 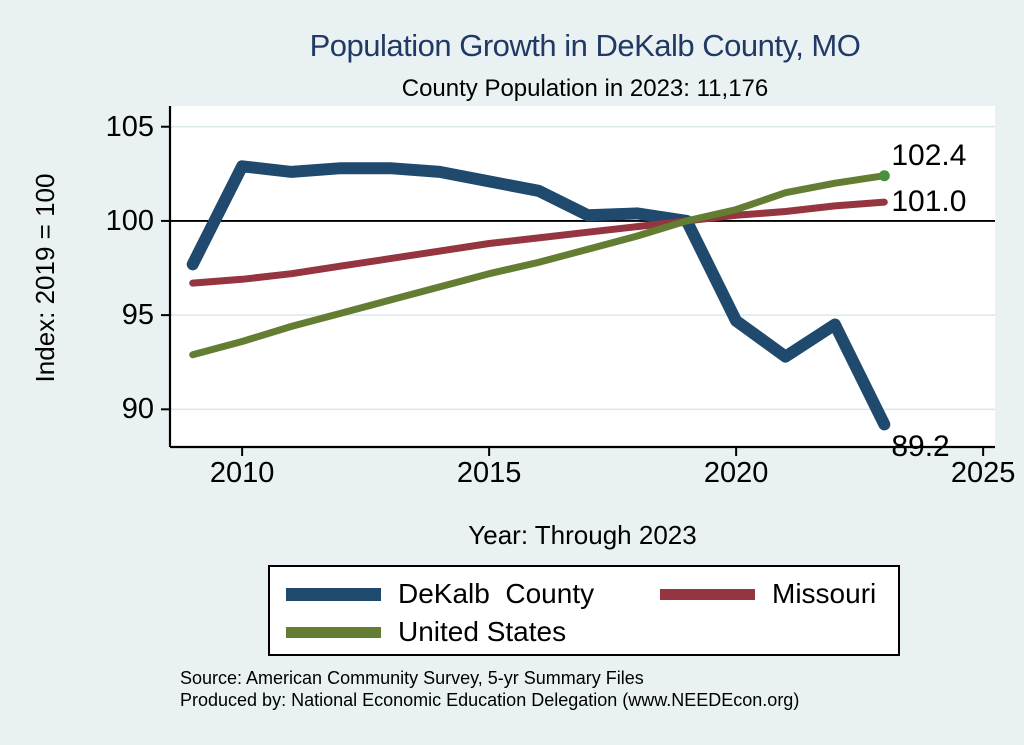 I want to click on end-value-label-united-states: 102.4, so click(x=929, y=155).